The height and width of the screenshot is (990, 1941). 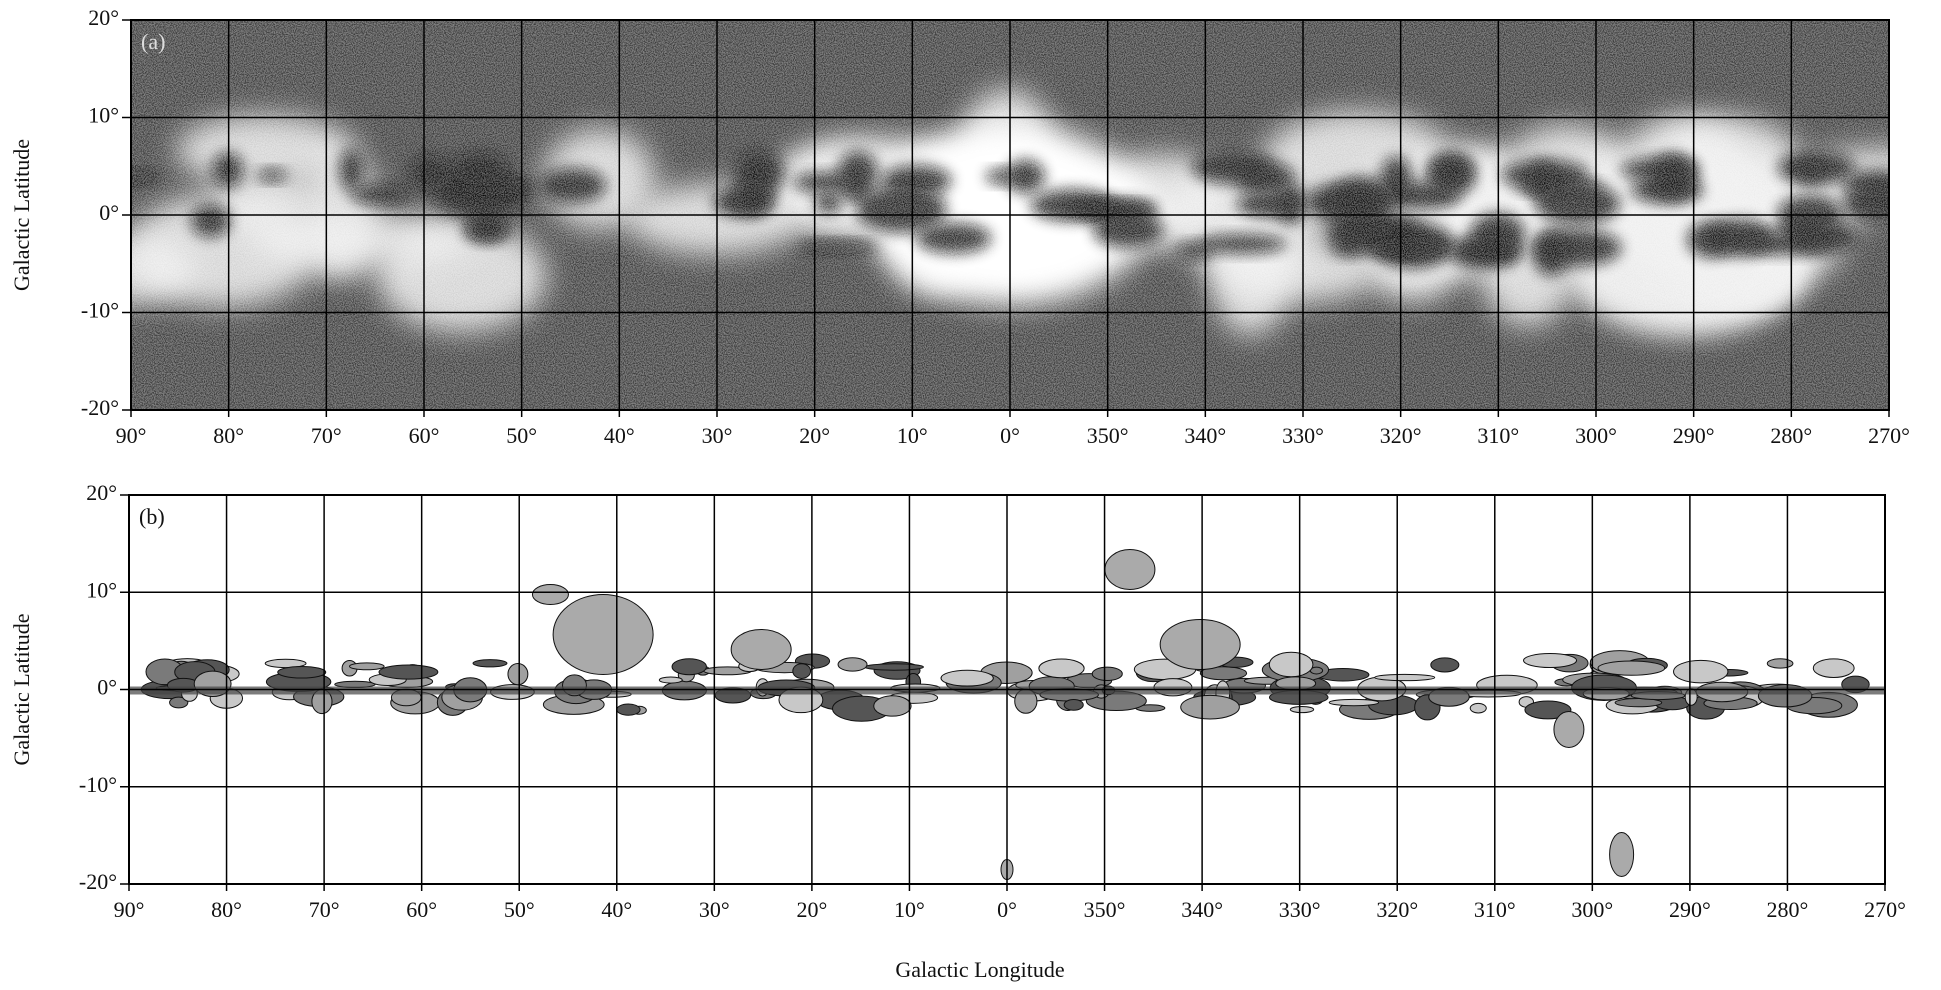 What do you see at coordinates (152, 516) in the screenshot?
I see `panel-label: (b)` at bounding box center [152, 516].